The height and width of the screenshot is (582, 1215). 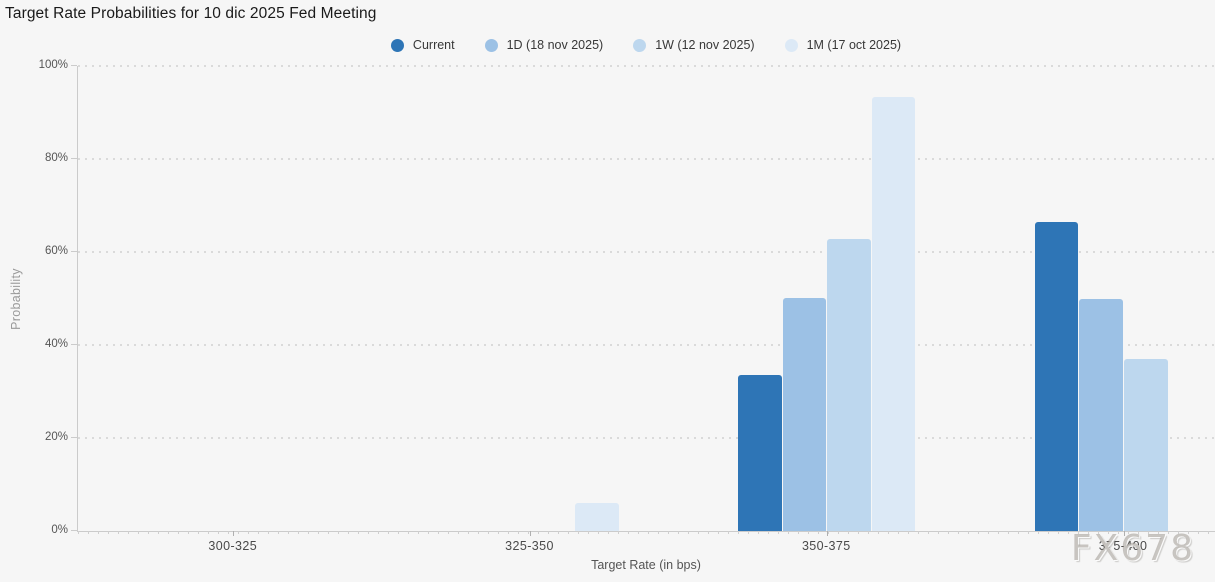 I want to click on gridline-0: 0%, so click(x=633, y=530).